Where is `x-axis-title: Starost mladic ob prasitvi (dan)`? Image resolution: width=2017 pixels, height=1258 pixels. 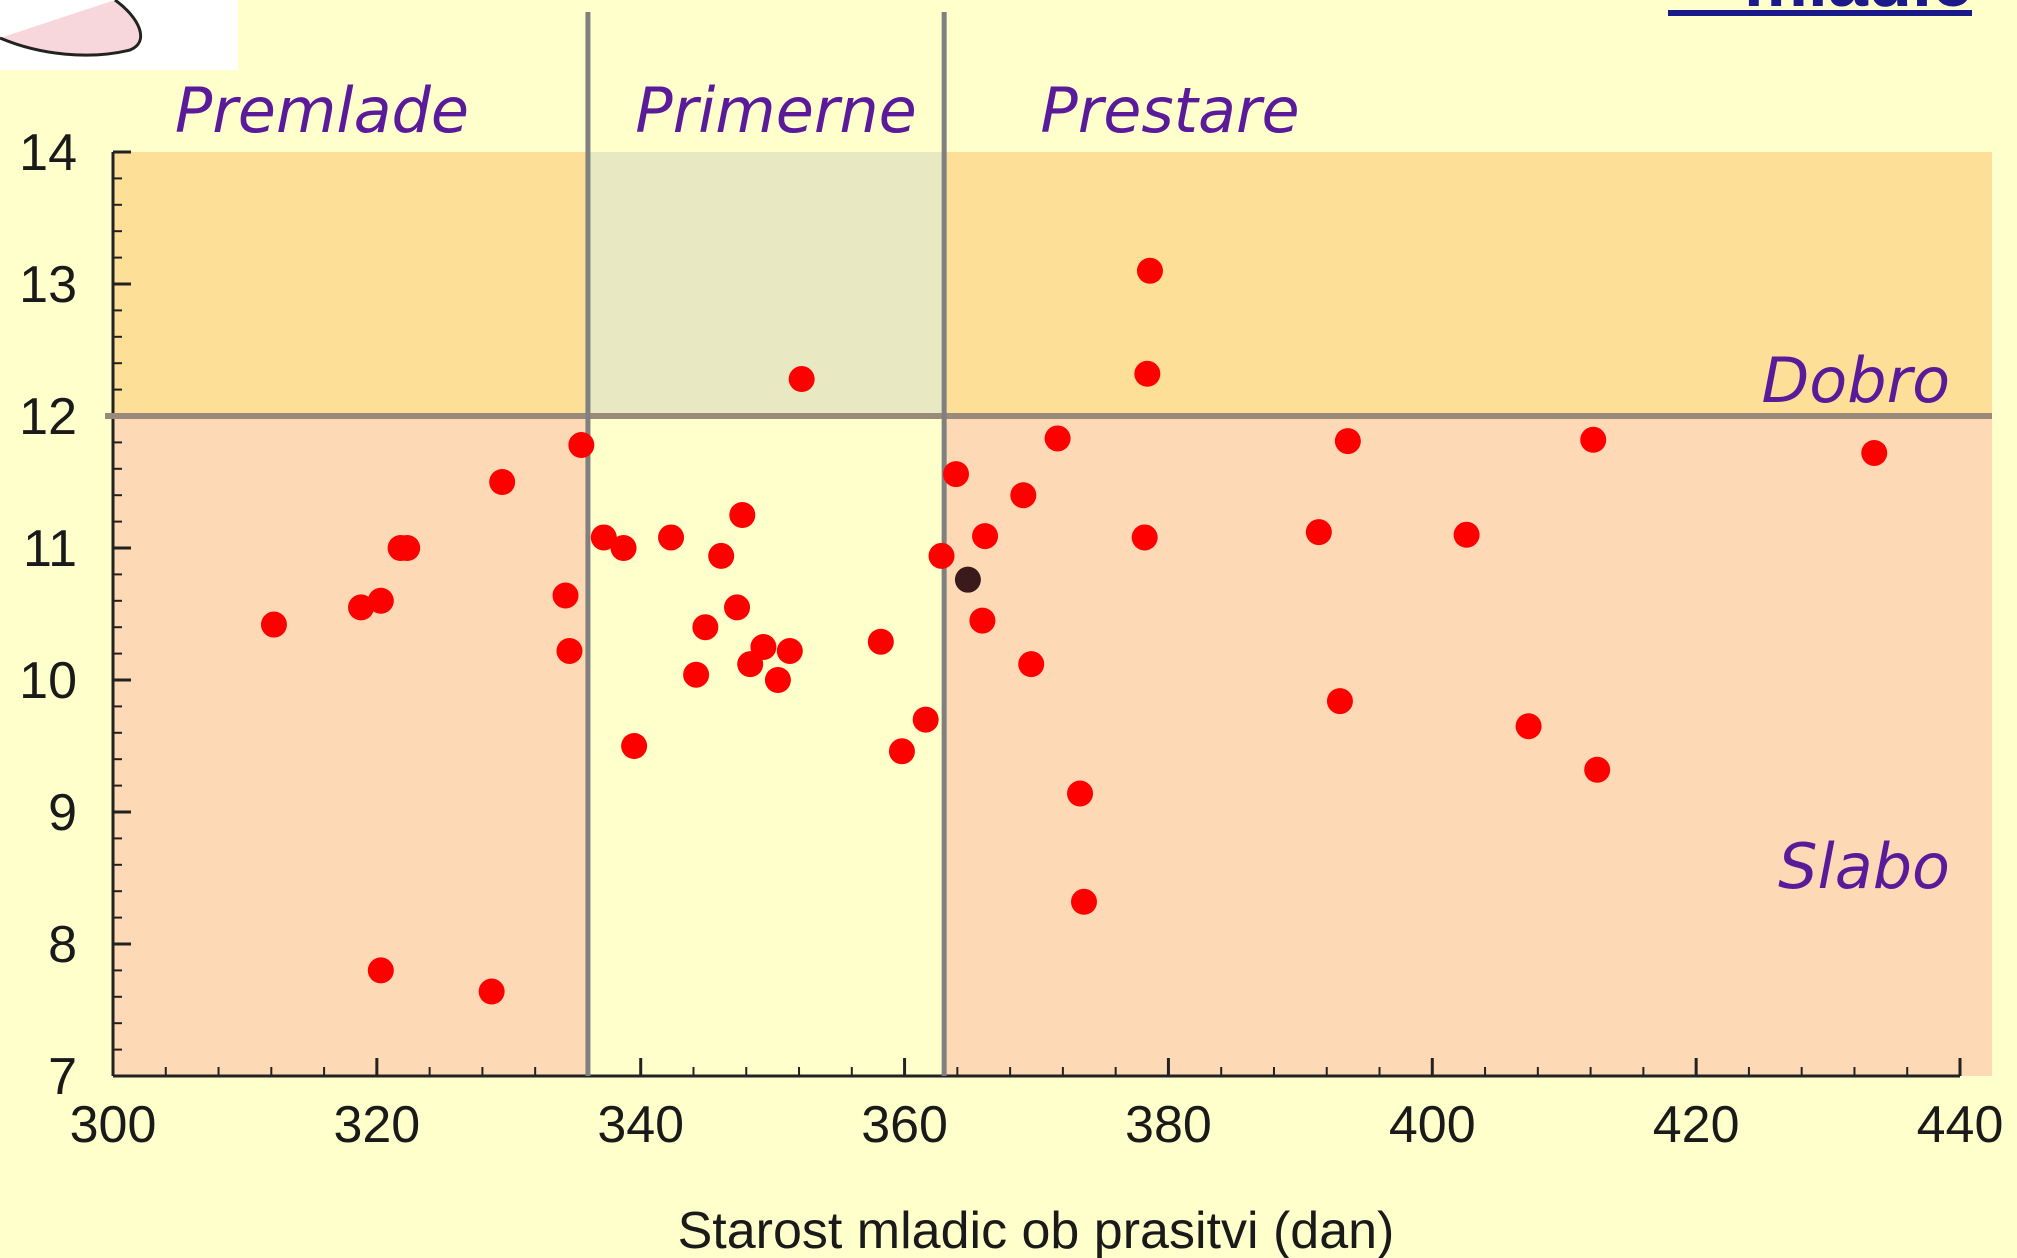
x-axis-title: Starost mladic ob prasitvi (dan) is located at coordinates (1036, 1230).